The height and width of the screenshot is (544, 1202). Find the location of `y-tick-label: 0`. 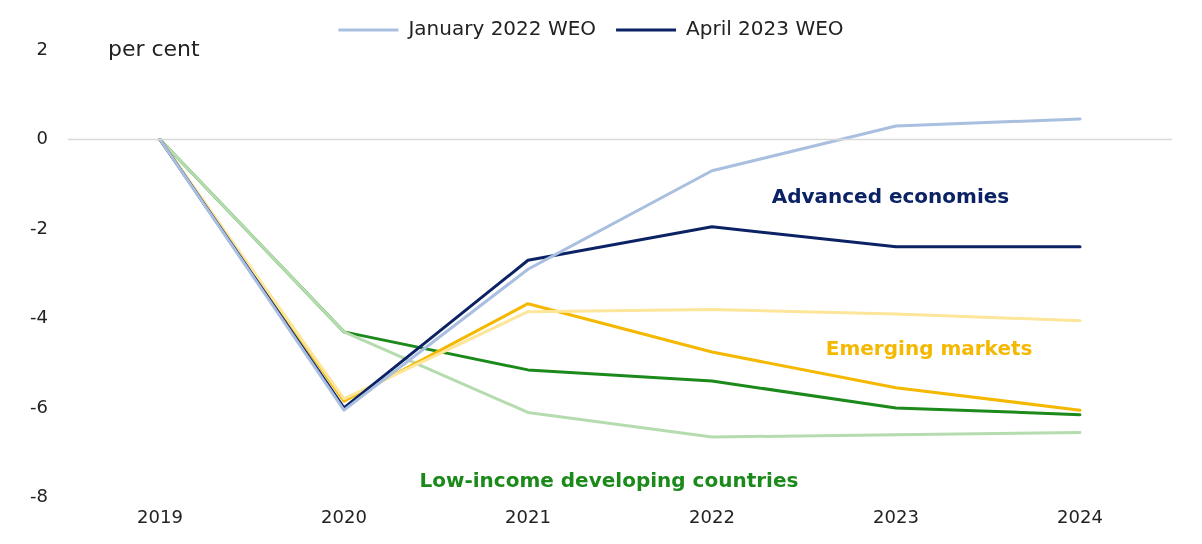

y-tick-label: 0 is located at coordinates (42, 138).